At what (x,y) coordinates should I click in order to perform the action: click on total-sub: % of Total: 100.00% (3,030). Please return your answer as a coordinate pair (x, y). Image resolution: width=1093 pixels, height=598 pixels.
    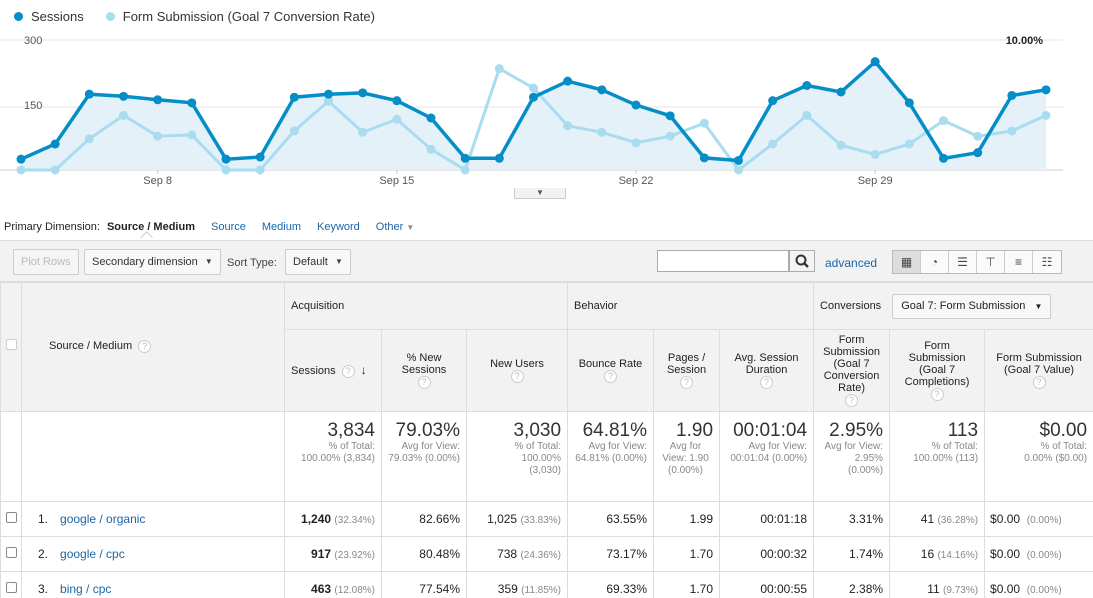
    Looking at the image, I should click on (538, 458).